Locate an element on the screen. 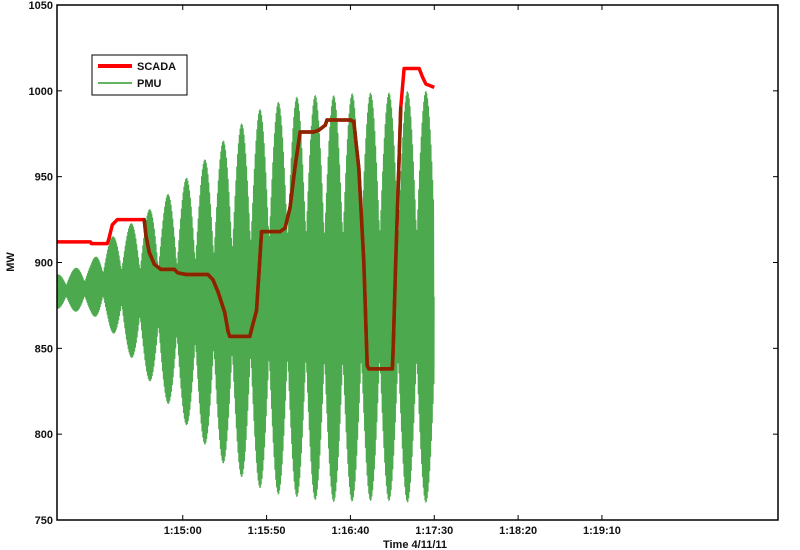 The height and width of the screenshot is (550, 800). y-tick-label: 1050 is located at coordinates (41, 6).